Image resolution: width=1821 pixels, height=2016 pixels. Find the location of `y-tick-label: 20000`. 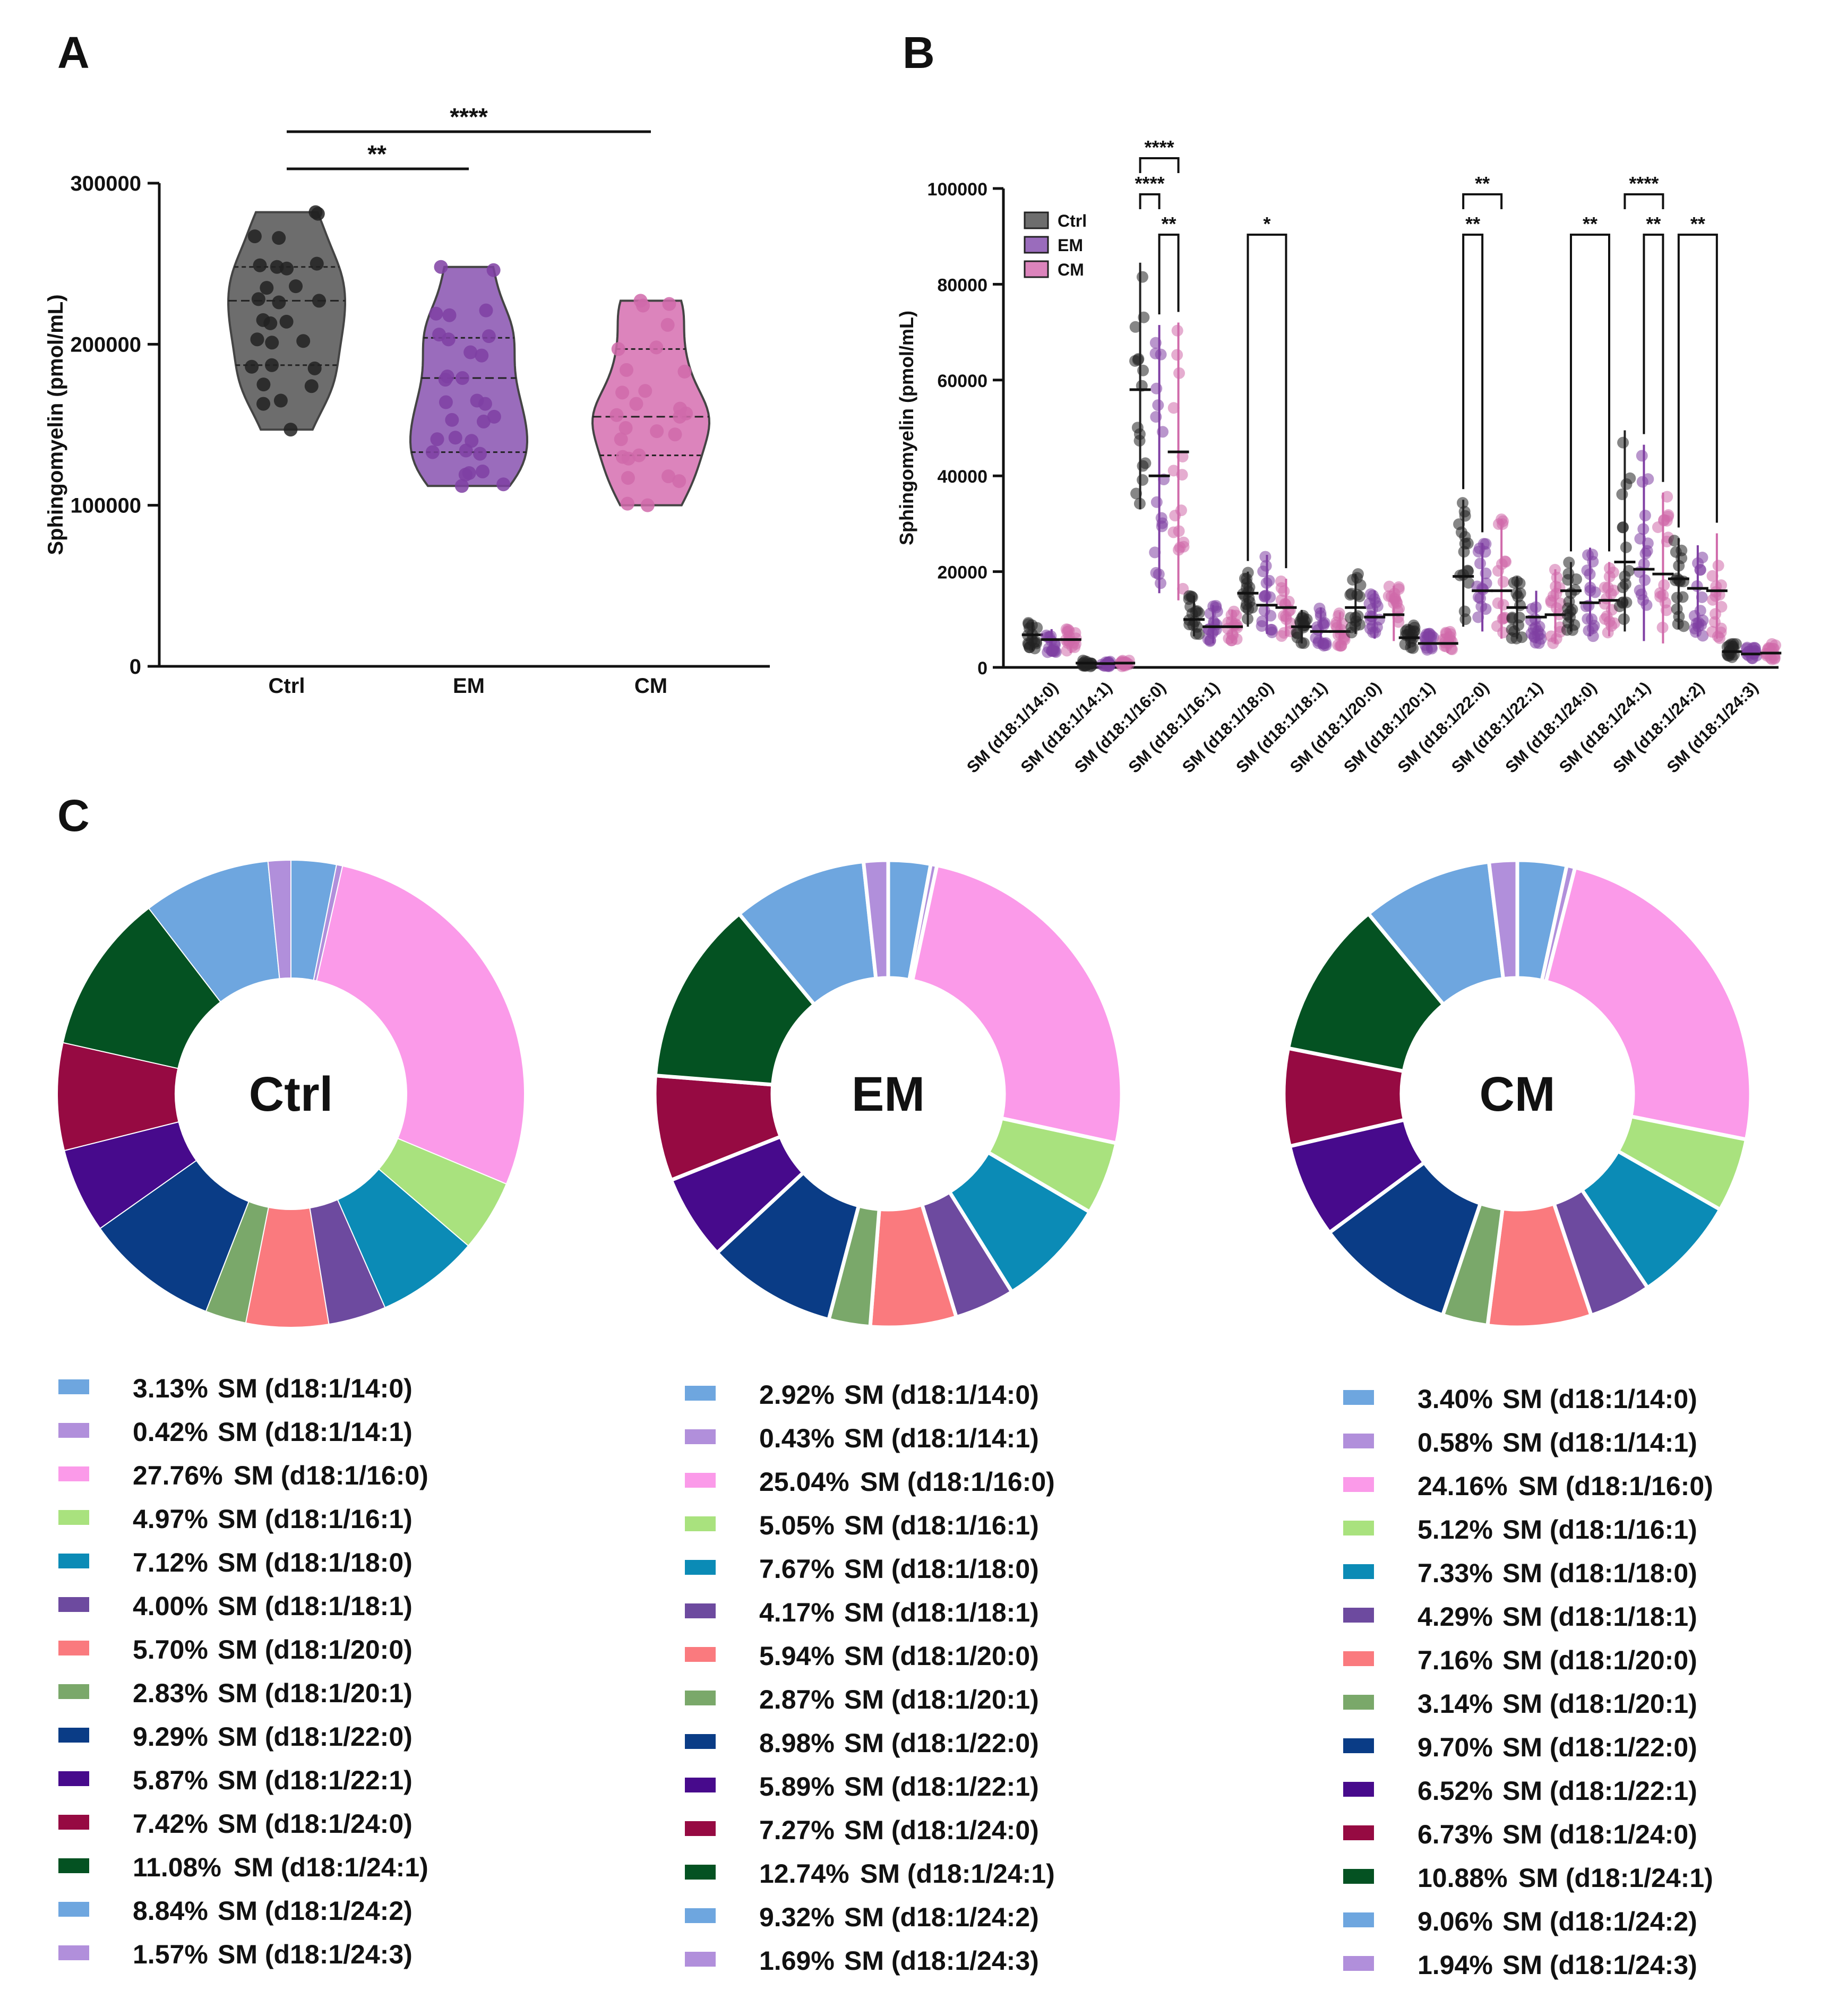

y-tick-label: 20000 is located at coordinates (962, 573).